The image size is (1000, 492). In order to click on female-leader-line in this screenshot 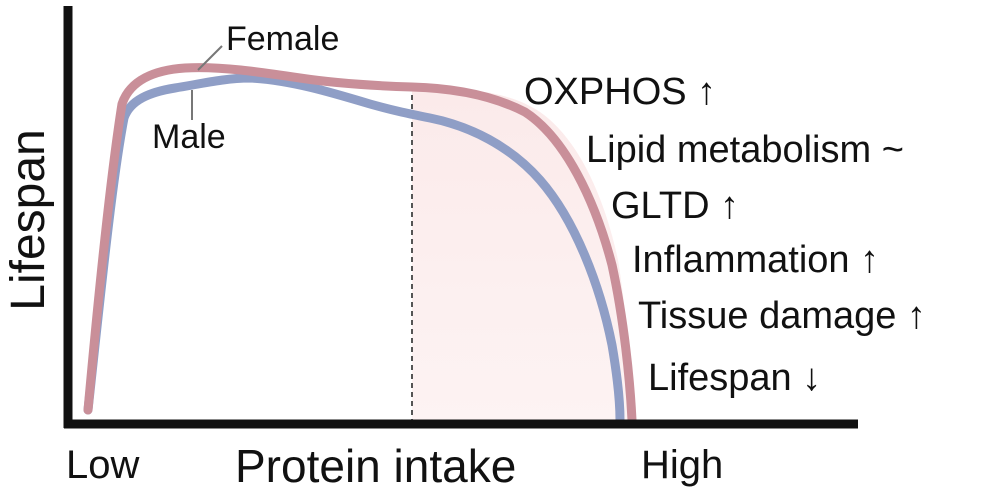, I will do `click(210, 58)`.